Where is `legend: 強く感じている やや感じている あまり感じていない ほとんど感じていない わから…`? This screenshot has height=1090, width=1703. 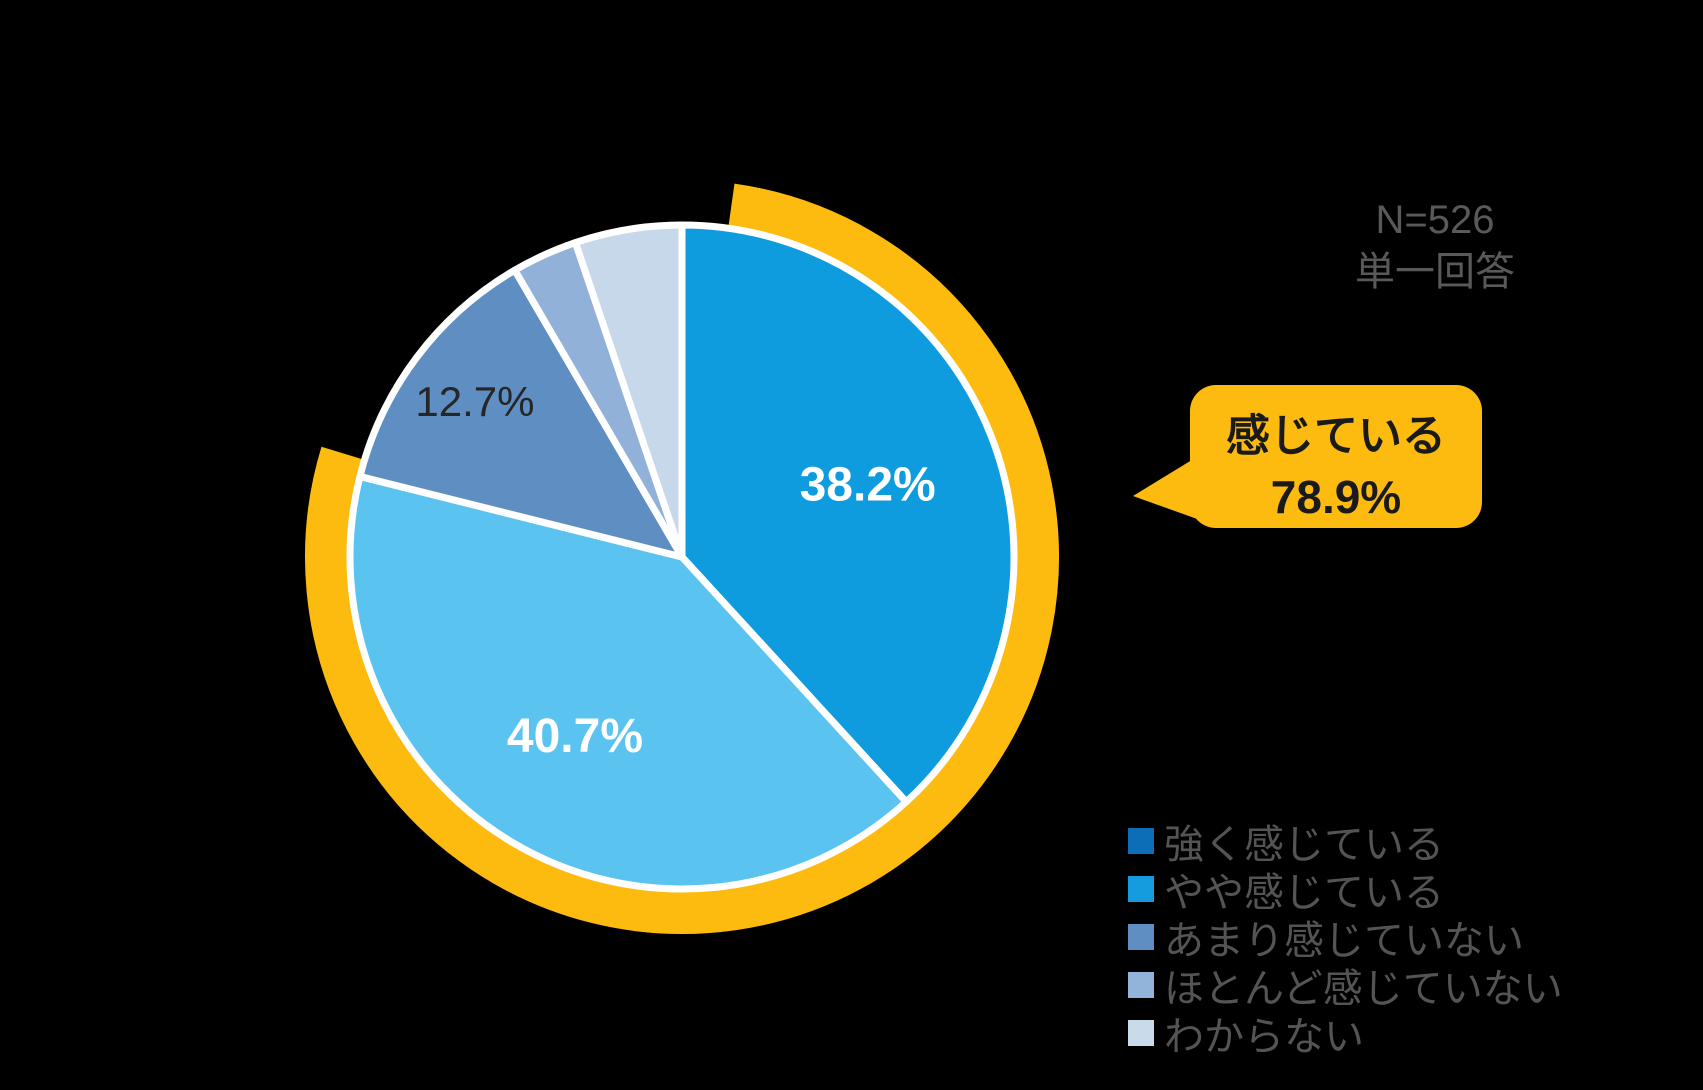
legend: 強く感じている やや感じている あまり感じていない ほとんど感じていない わから… is located at coordinates (1345, 938).